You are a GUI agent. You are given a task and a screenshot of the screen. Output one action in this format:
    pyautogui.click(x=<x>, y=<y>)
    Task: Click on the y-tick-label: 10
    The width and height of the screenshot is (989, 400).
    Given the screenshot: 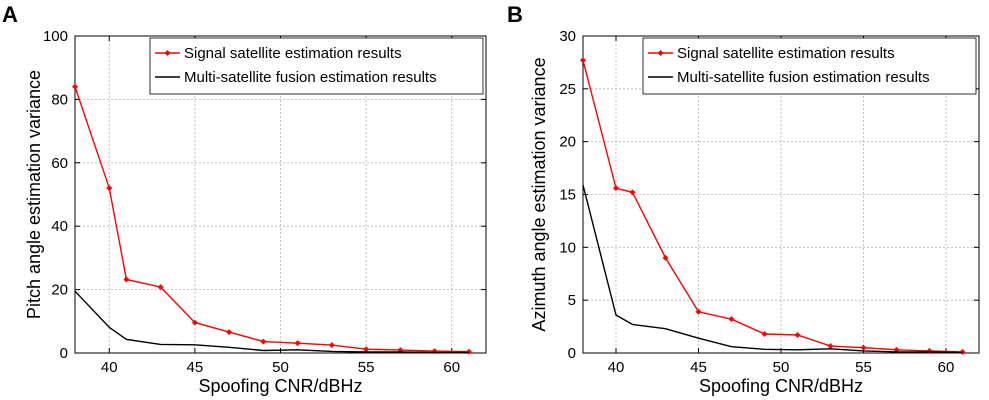 What is the action you would take?
    pyautogui.click(x=567, y=247)
    